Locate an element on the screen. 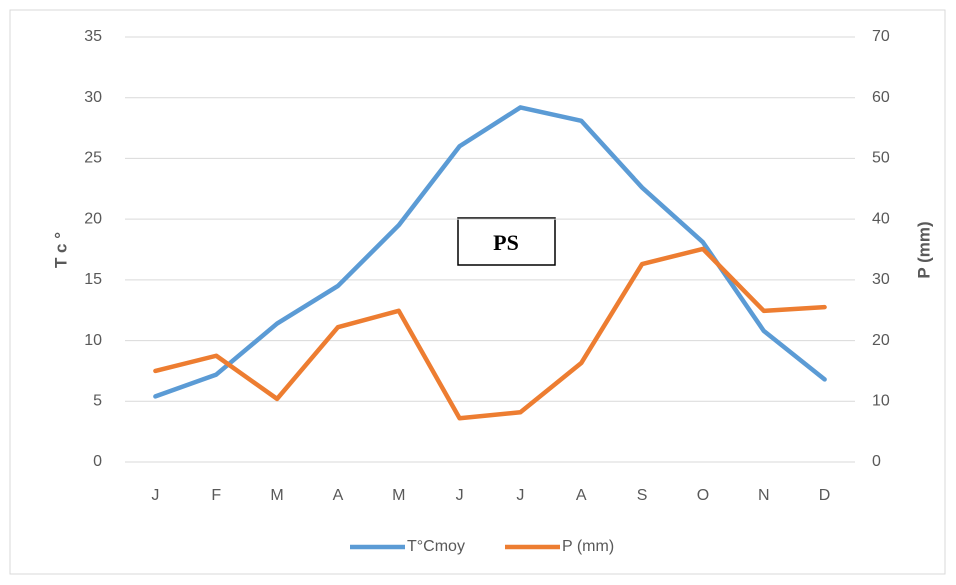 This screenshot has height=585, width=956. y-tick-label: 10 is located at coordinates (93, 340).